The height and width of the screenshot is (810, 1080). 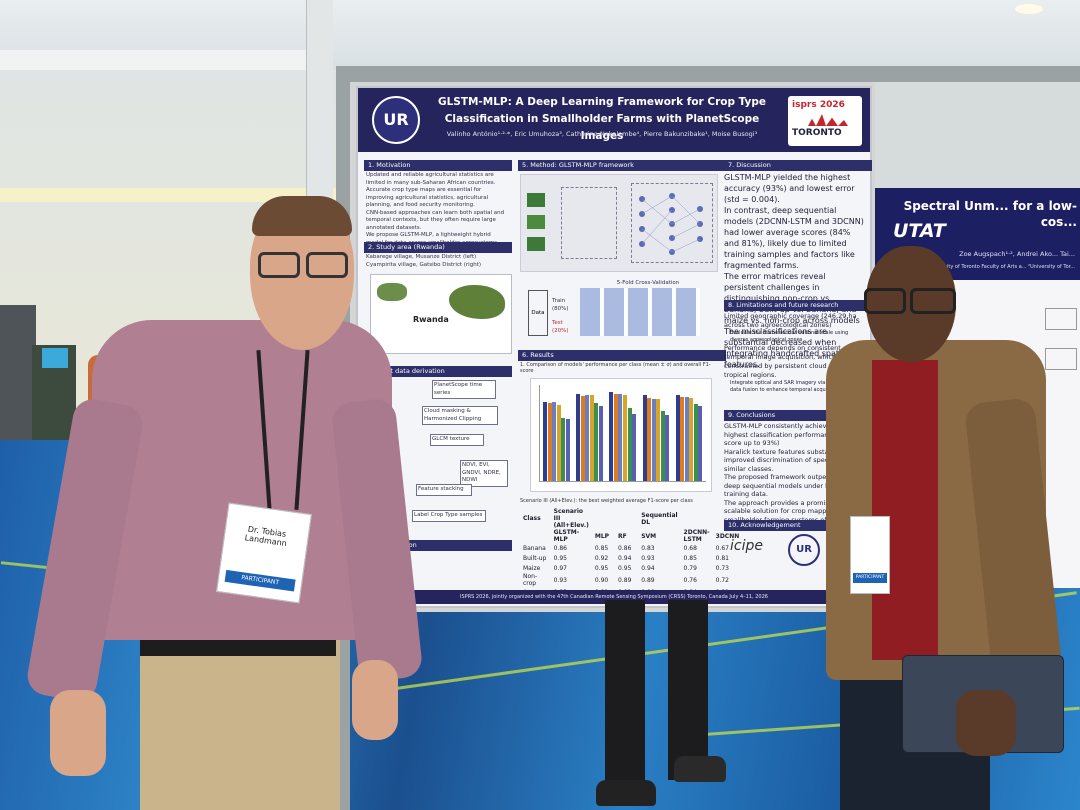 I want to click on flow-step: GLCM texture, so click(x=457, y=440).